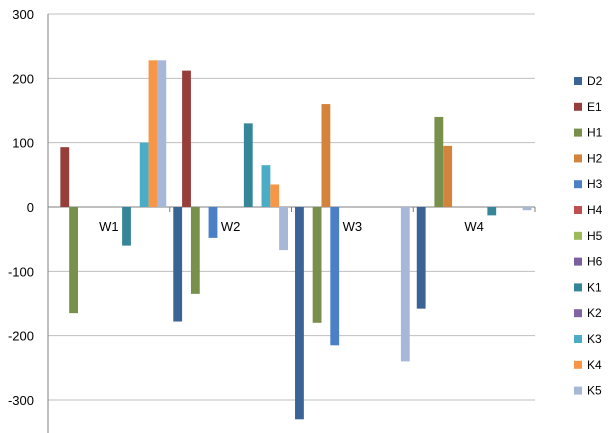 The width and height of the screenshot is (615, 433). I want to click on y-tick-label: 300, so click(23, 14).